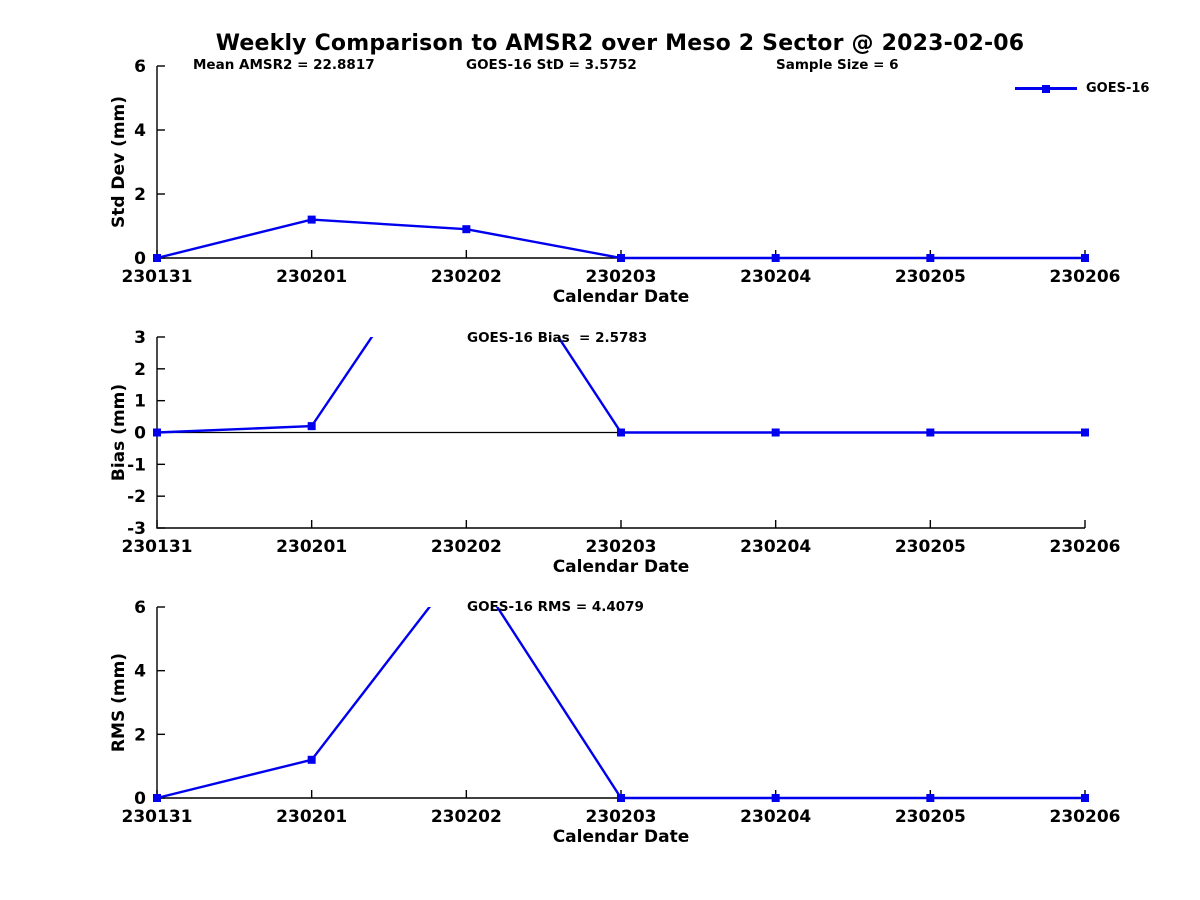  I want to click on y-tick-label: -3, so click(136, 529).